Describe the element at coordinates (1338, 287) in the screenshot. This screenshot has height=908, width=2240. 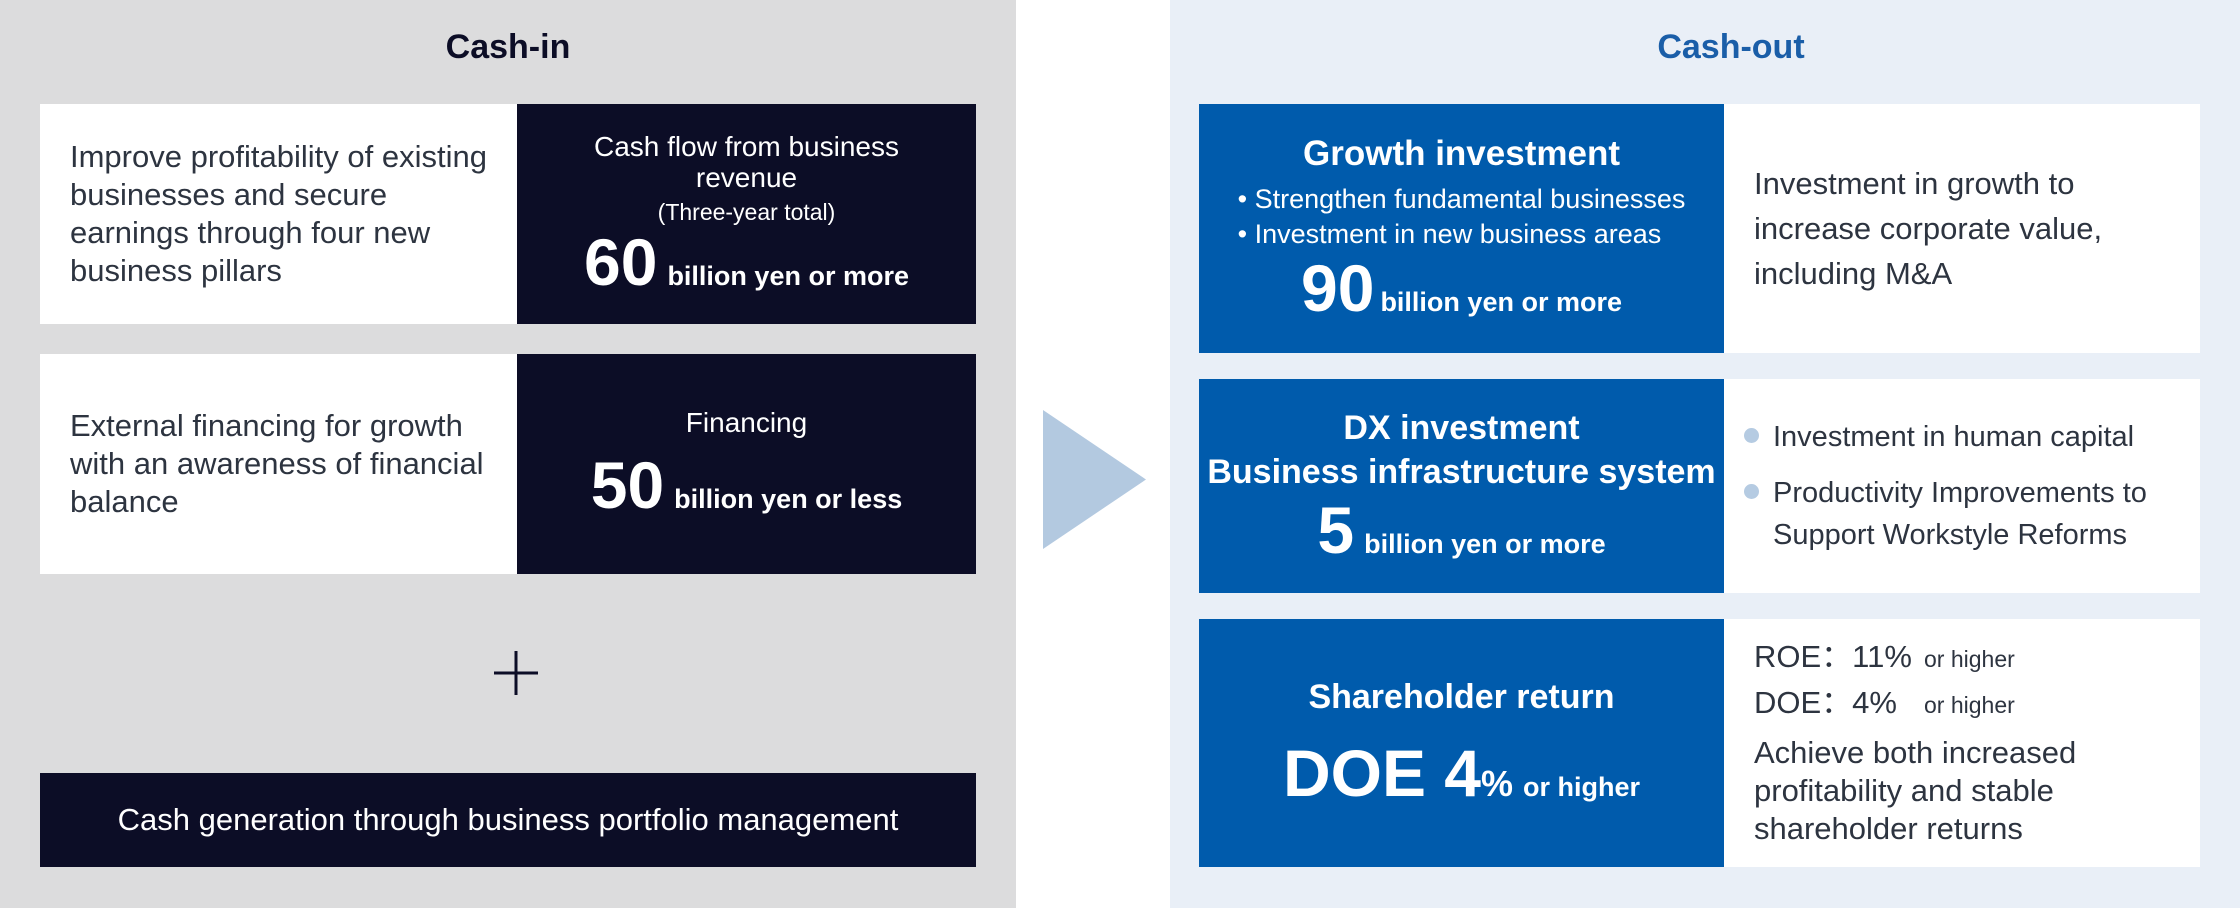
I see `amount: 90` at that location.